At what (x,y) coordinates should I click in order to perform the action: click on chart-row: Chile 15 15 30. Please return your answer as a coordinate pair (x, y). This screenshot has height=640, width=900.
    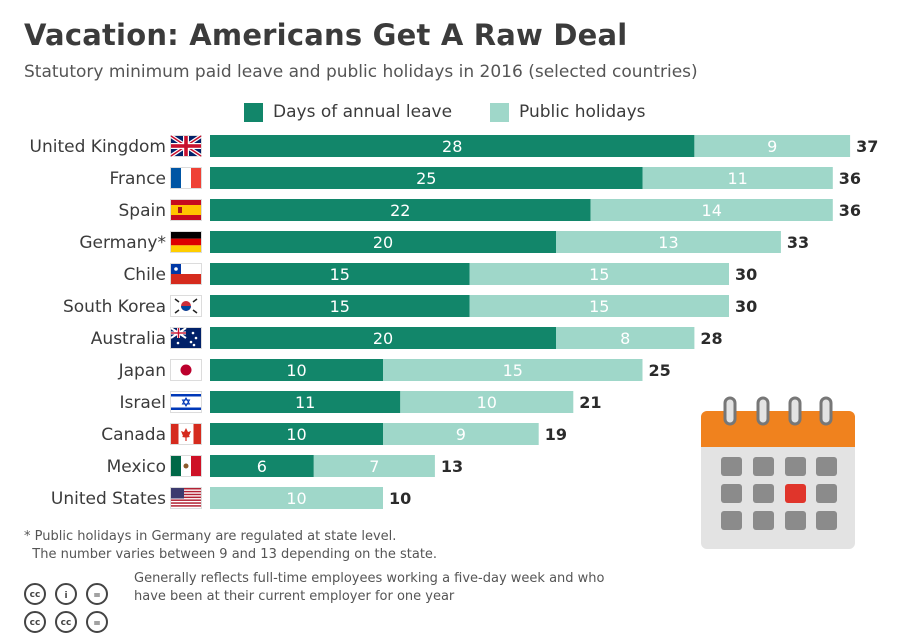
    Looking at the image, I should click on (440, 274).